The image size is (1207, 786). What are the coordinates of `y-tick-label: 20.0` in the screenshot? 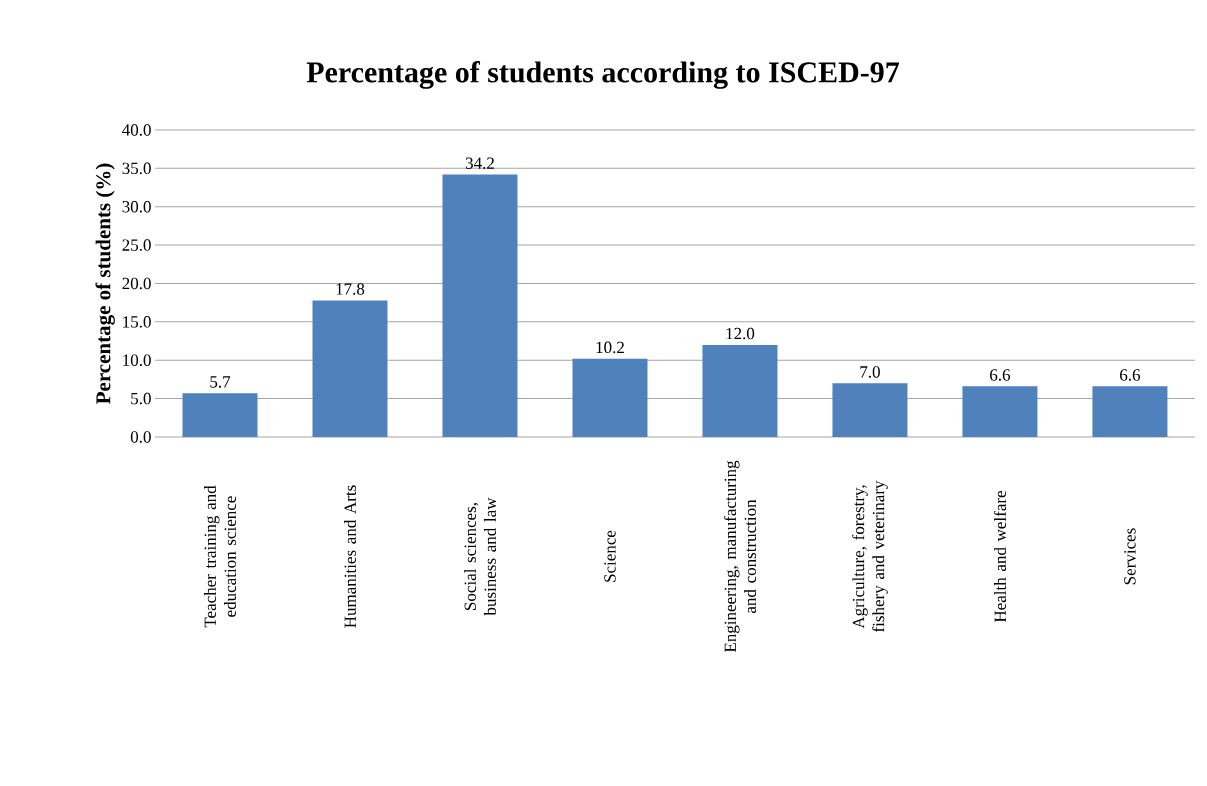 It's located at (136, 283).